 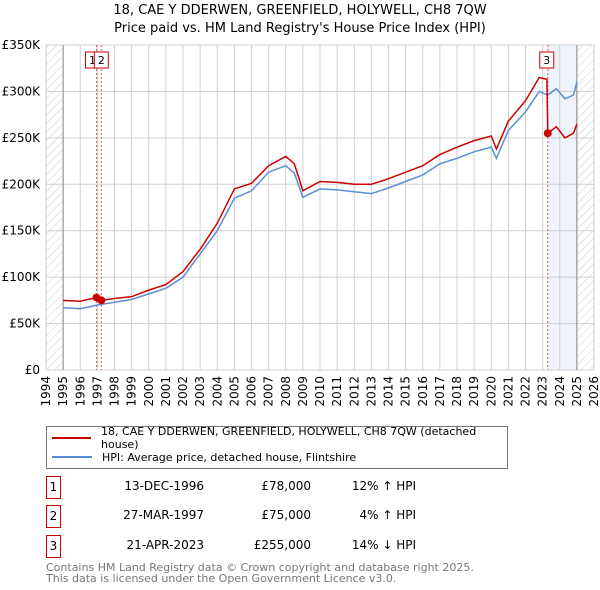 What do you see at coordinates (389, 391) in the screenshot?
I see `x-tick-label: 2014` at bounding box center [389, 391].